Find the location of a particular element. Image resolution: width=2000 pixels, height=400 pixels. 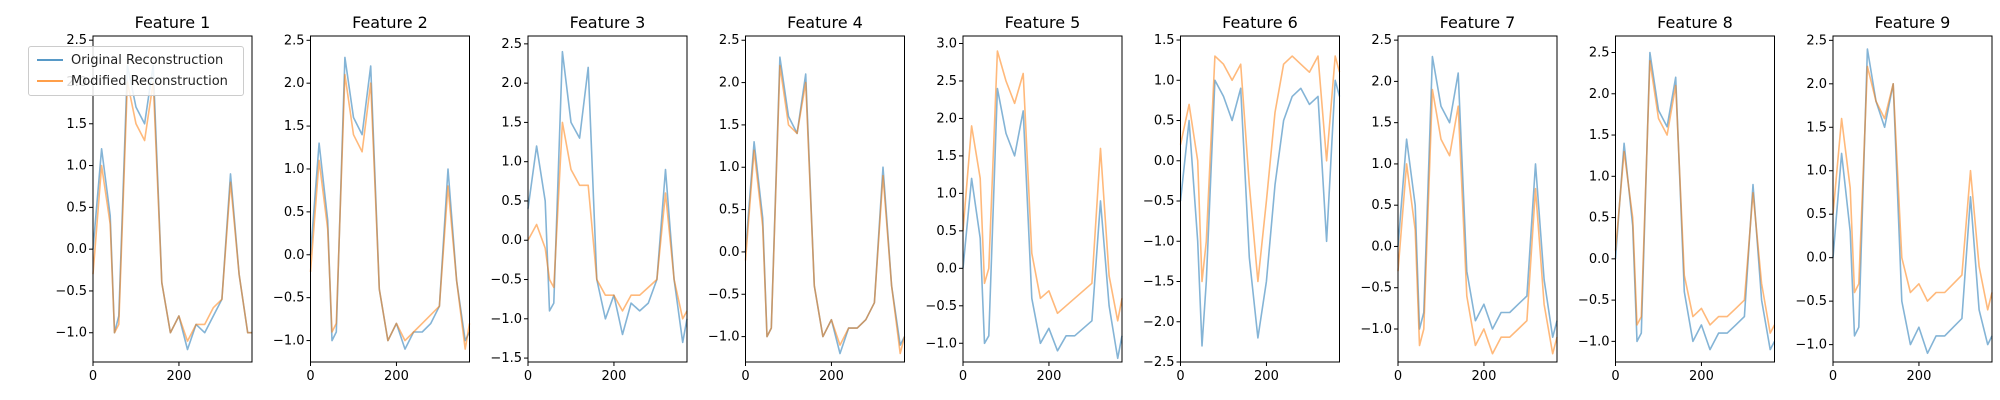

subplot-4: Feature 4 −1.0 −0.5 0.0 0.5 1.0 1.5 2.0 2.5 0 200 is located at coordinates (807, 198).